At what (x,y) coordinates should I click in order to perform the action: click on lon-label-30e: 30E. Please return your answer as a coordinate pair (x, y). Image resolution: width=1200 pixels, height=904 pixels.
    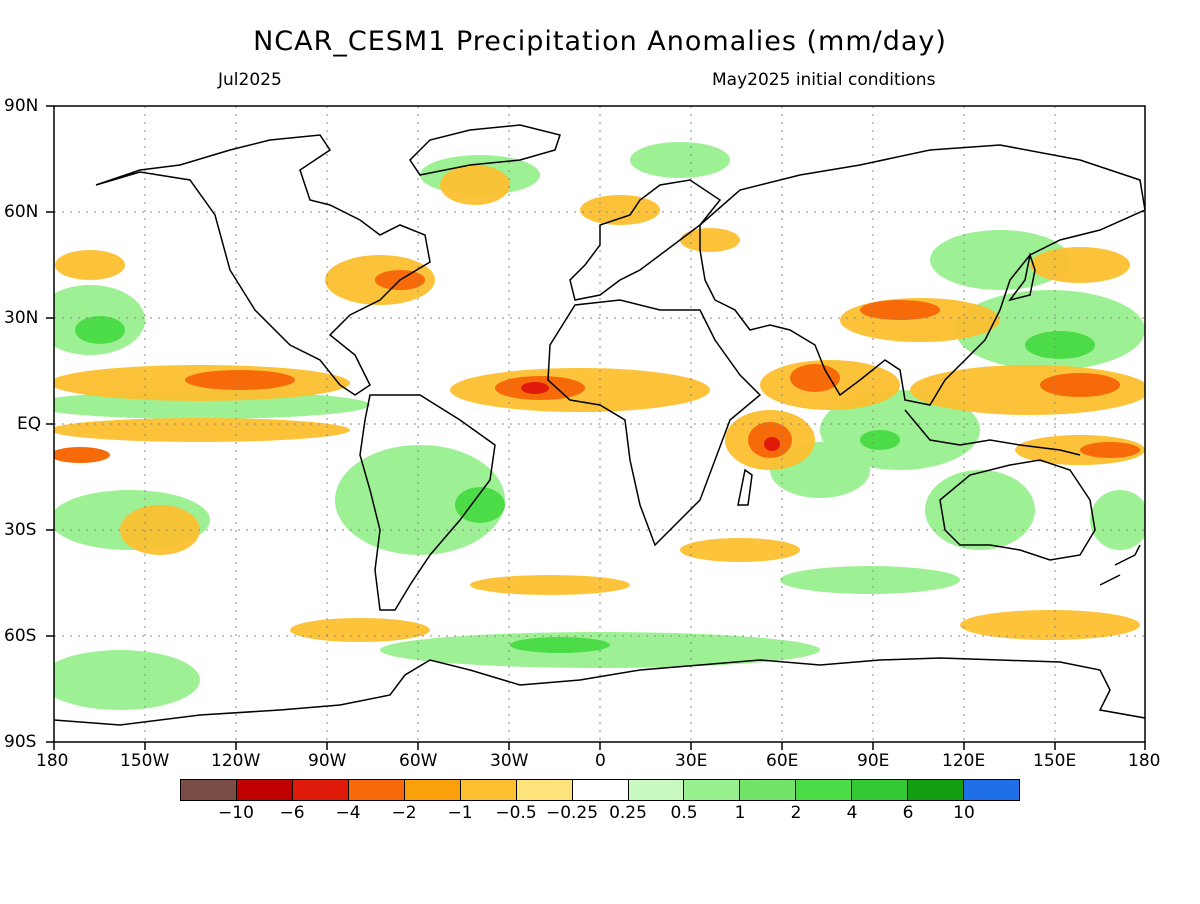
    Looking at the image, I should click on (691, 761).